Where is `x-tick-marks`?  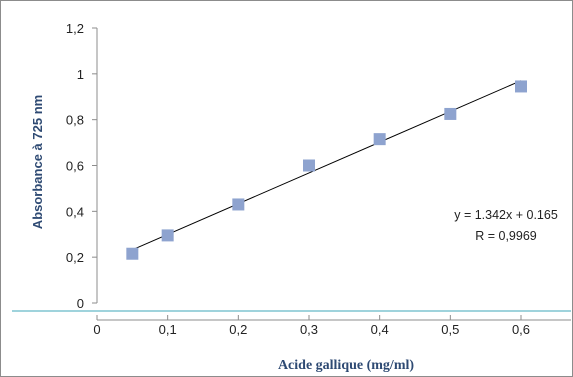
x-tick-marks is located at coordinates (309, 317).